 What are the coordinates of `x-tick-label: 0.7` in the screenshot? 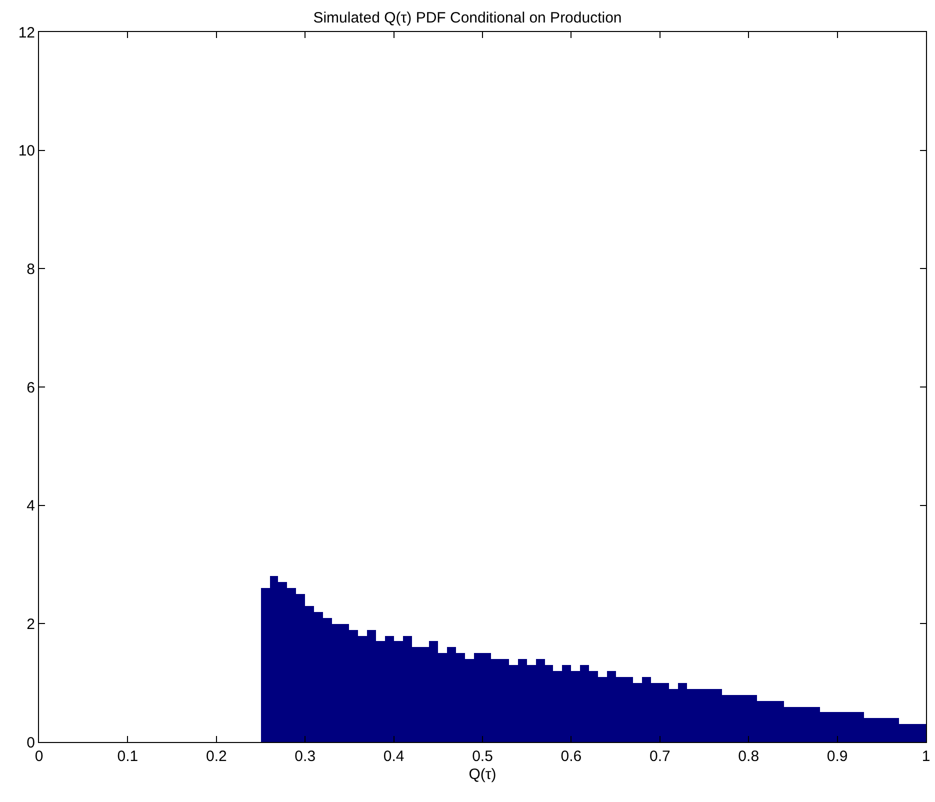 It's located at (659, 756).